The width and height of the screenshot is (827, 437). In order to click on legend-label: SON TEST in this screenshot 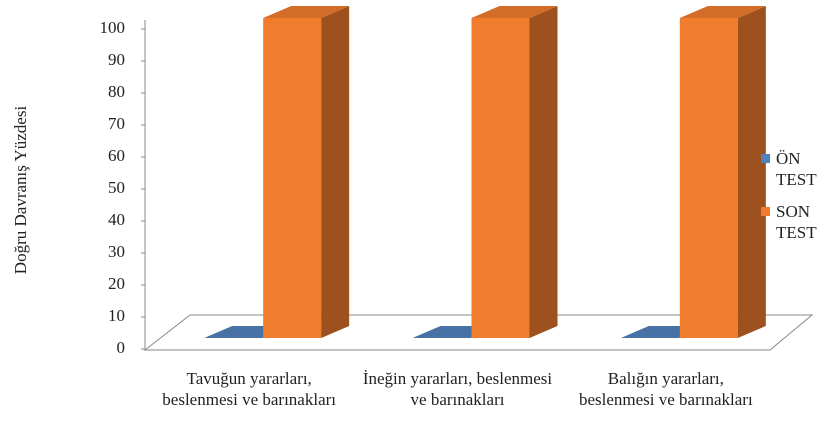, I will do `click(796, 222)`.